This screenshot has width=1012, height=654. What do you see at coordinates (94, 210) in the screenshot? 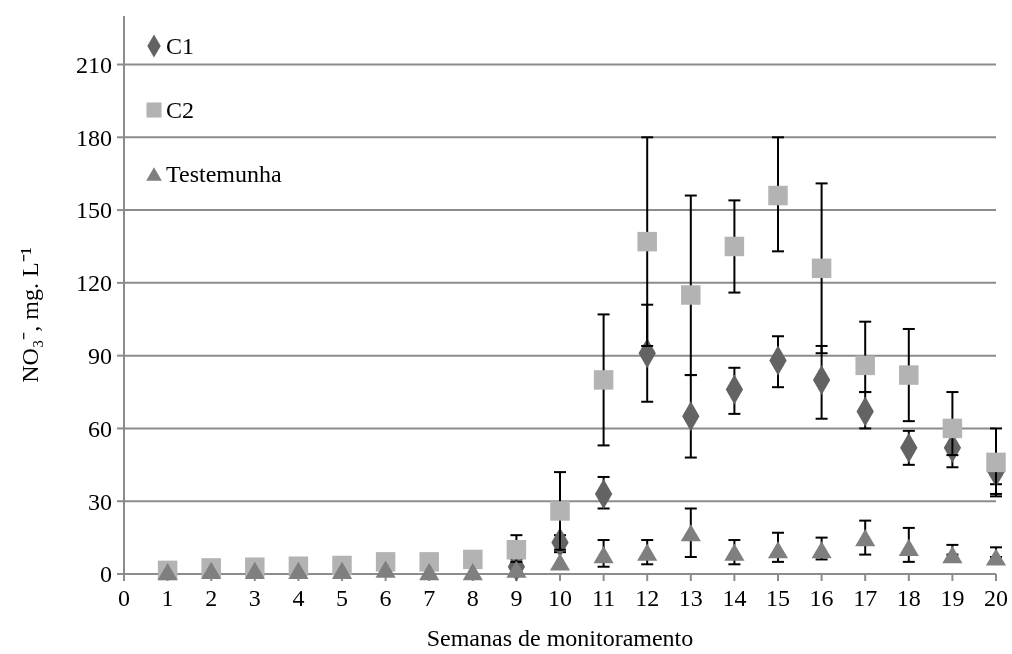
I see `y-tick-label: 150` at bounding box center [94, 210].